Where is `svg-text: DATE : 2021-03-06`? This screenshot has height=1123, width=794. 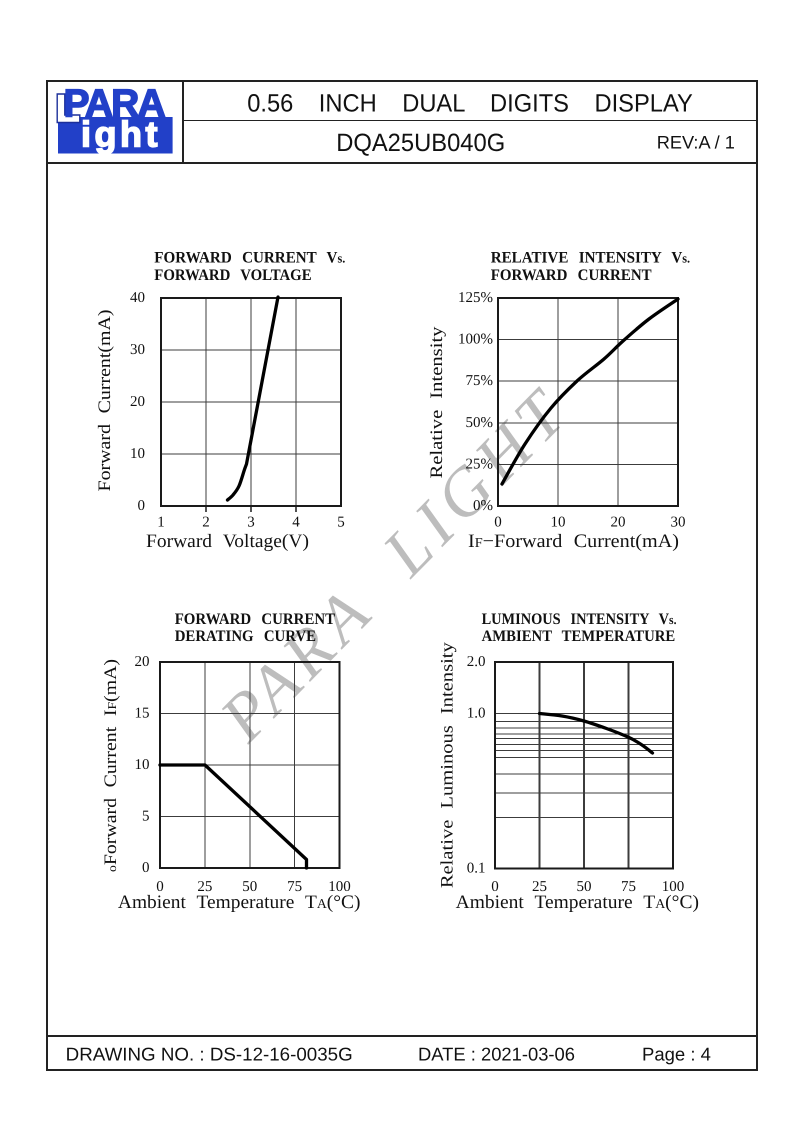 svg-text: DATE : 2021-03-06 is located at coordinates (496, 1054).